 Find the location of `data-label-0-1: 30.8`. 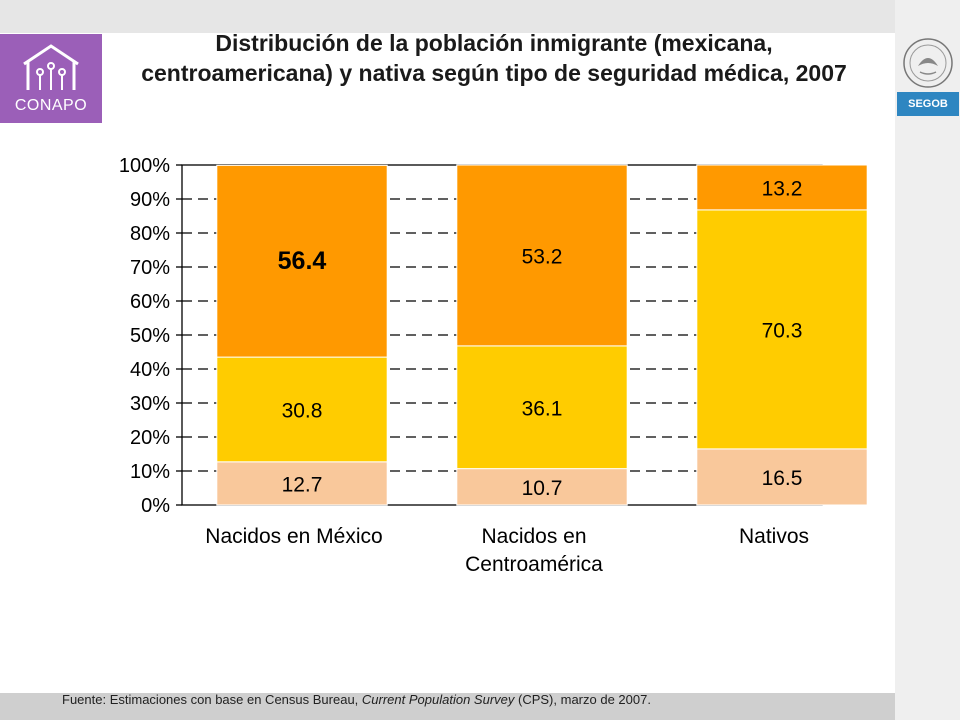

data-label-0-1: 30.8 is located at coordinates (302, 410).